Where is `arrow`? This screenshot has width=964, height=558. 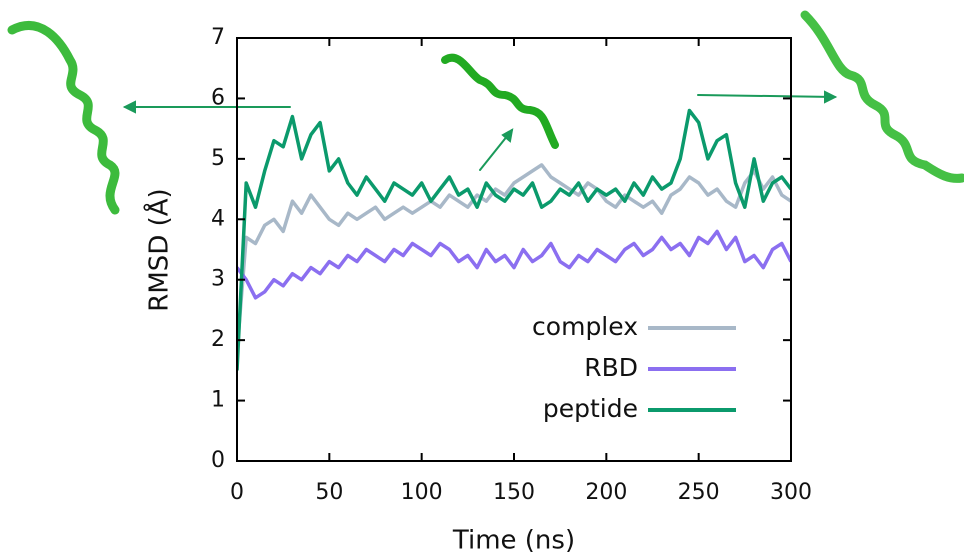 arrow is located at coordinates (766, 96).